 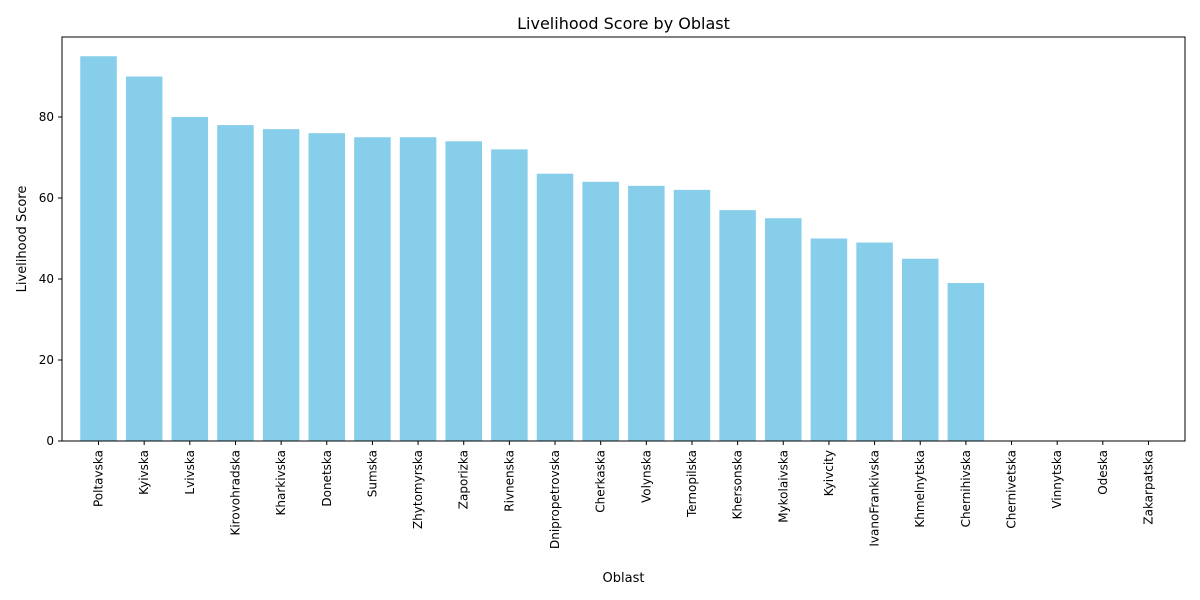 I want to click on x-tick-label: Zakarpatska, so click(x=1148, y=487).